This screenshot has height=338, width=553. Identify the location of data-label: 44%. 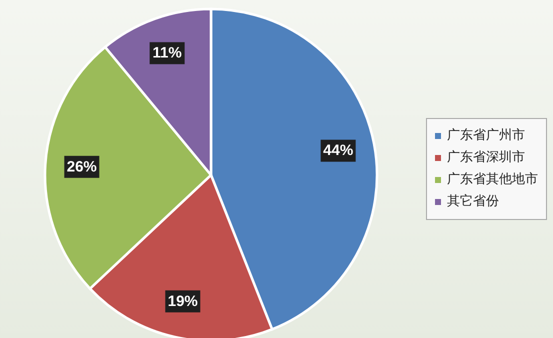
(338, 151).